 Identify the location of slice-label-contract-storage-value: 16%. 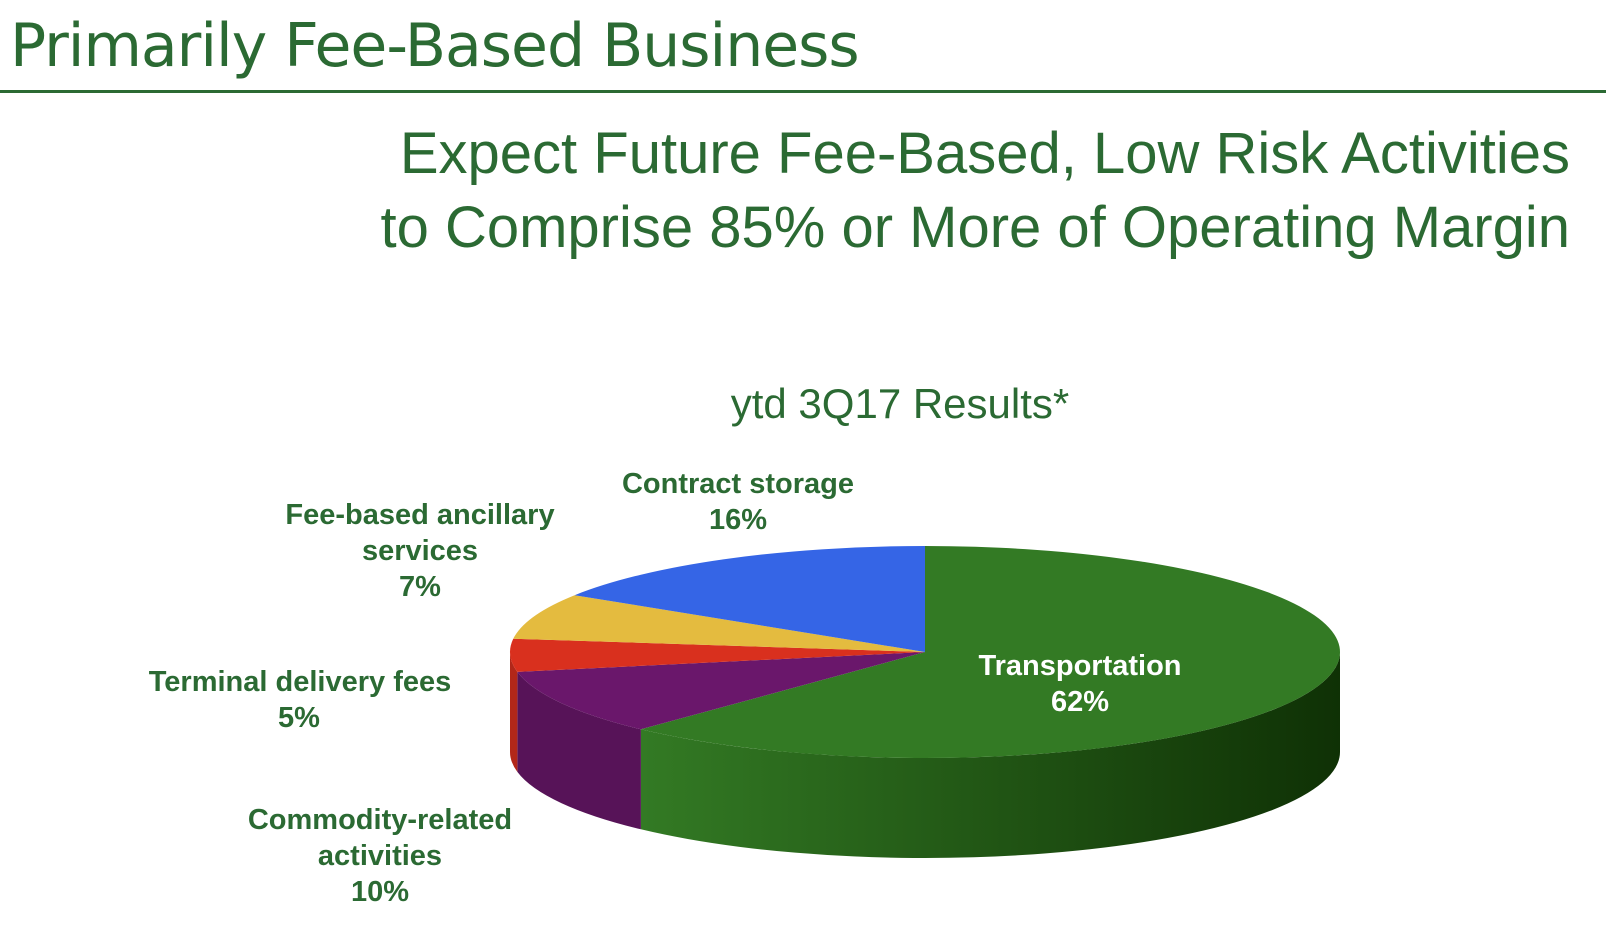
(738, 520).